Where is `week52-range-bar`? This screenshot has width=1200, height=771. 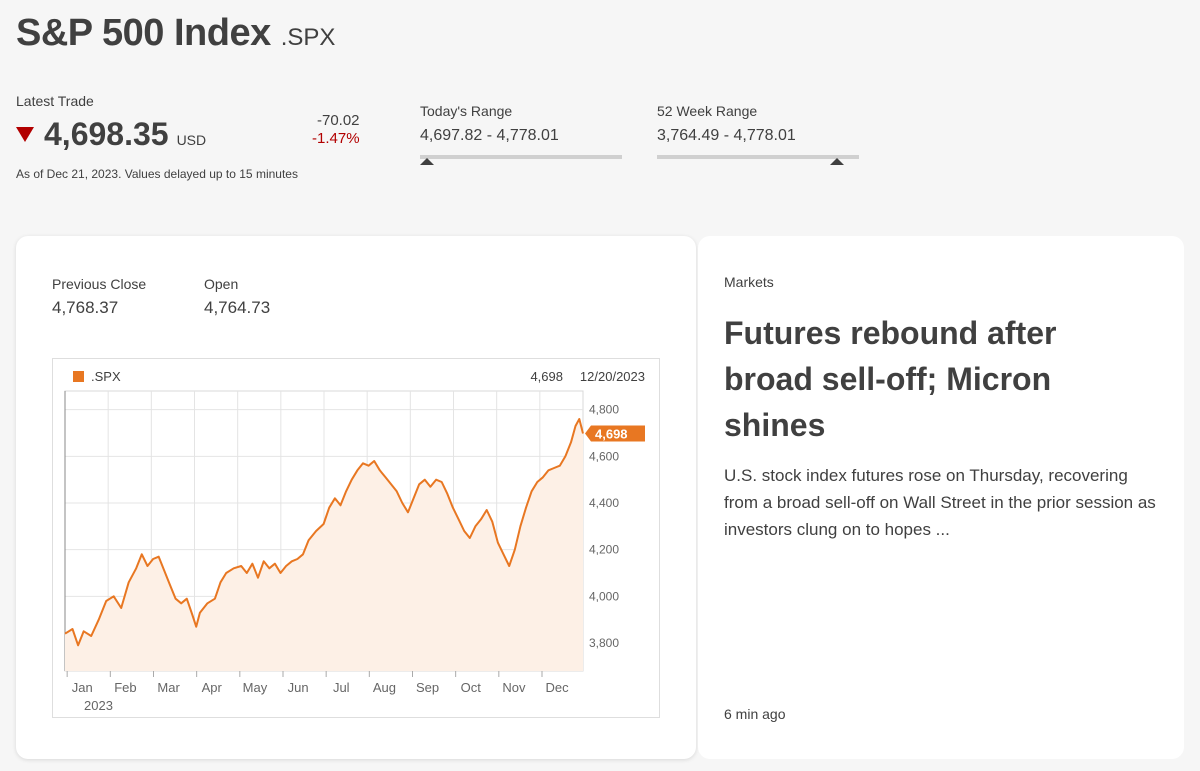
week52-range-bar is located at coordinates (758, 160).